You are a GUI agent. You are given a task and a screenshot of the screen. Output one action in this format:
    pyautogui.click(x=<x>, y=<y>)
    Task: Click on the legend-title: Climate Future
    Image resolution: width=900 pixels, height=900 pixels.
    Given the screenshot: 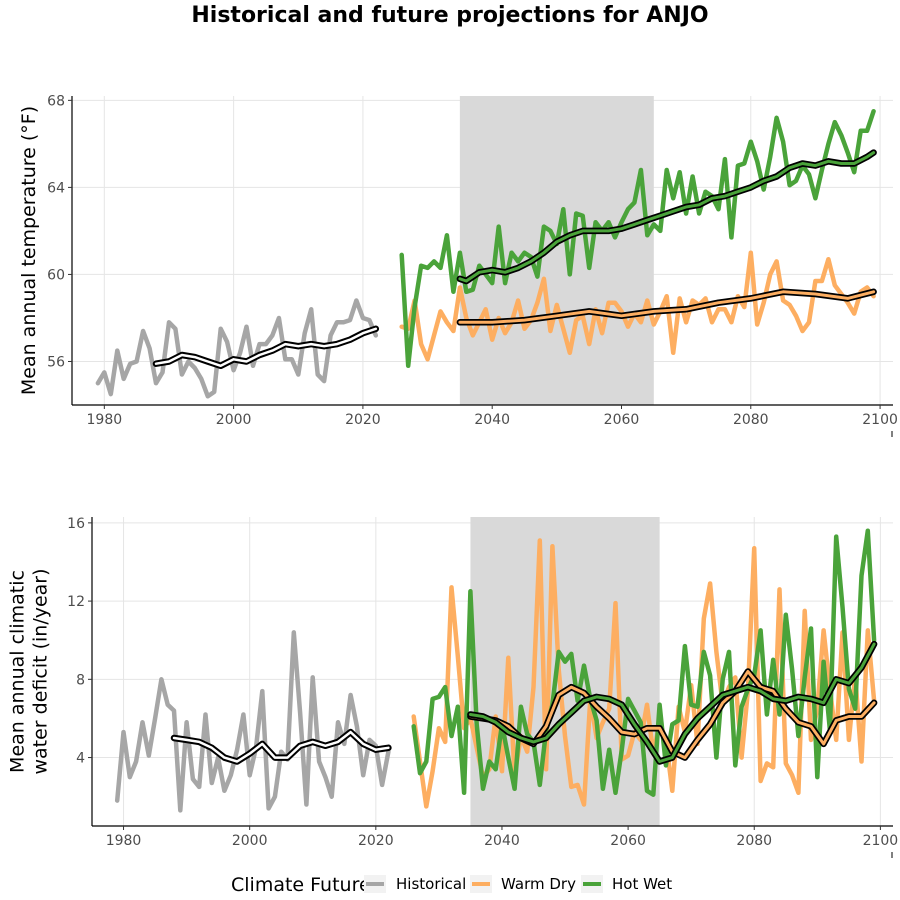 What is the action you would take?
    pyautogui.click(x=301, y=885)
    